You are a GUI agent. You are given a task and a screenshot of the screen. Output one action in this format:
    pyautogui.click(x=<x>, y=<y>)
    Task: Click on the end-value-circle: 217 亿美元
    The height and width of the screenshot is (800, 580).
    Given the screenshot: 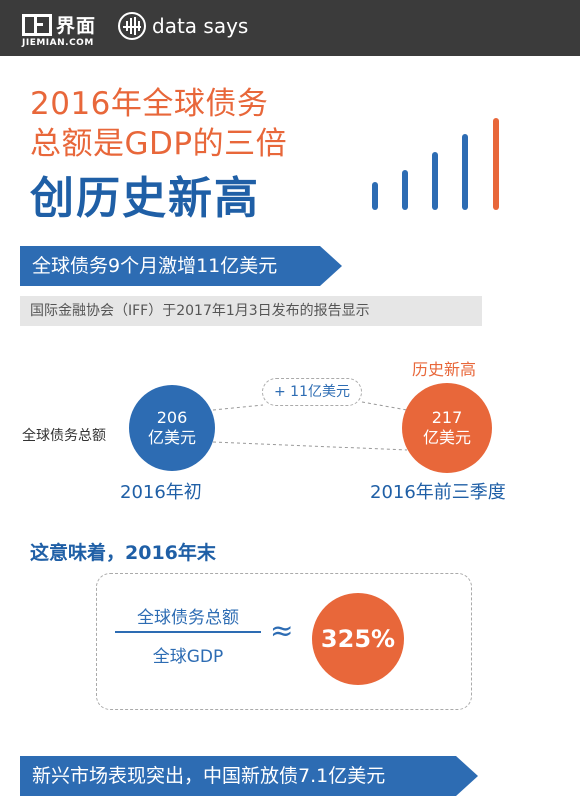 What is the action you would take?
    pyautogui.click(x=447, y=428)
    